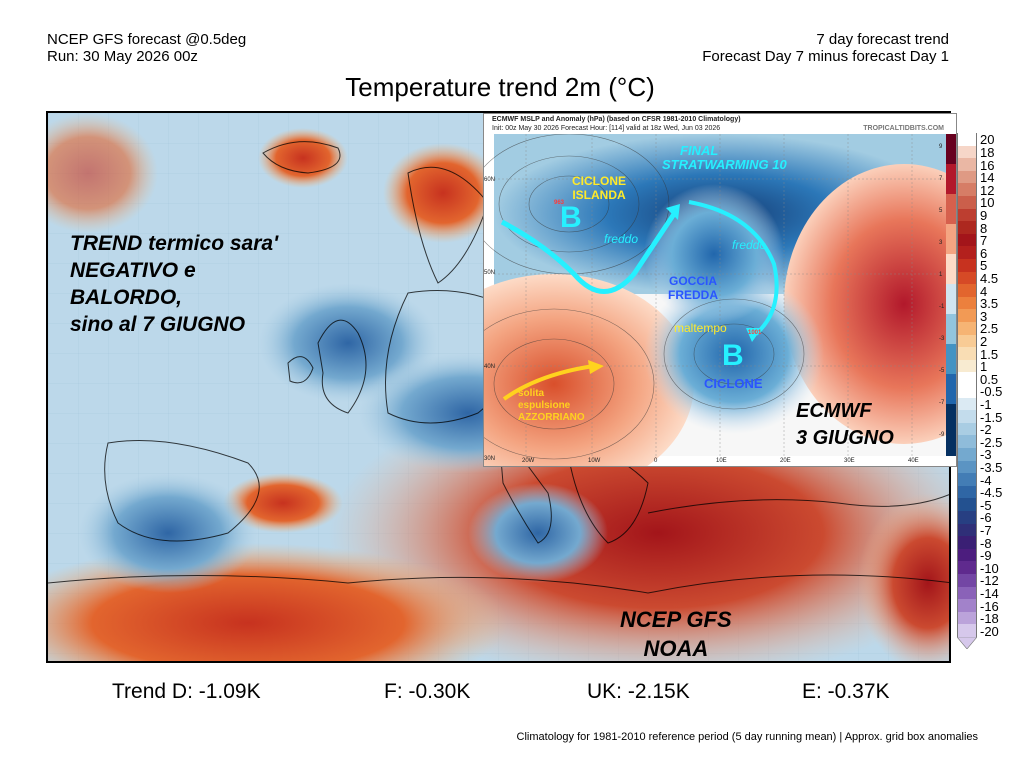 This screenshot has width=1024, height=768. Describe the element at coordinates (588, 253) in the screenshot. I see `jet-arrow-west` at that location.